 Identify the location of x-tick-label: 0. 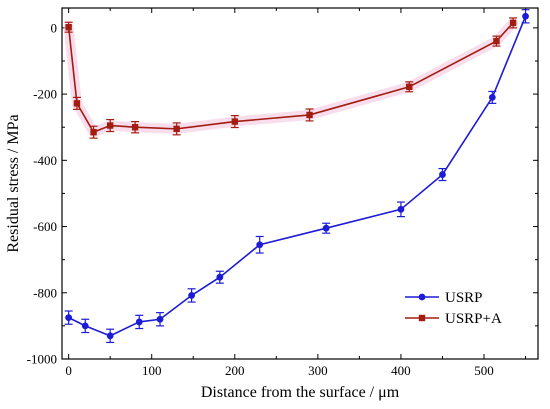
(68, 370).